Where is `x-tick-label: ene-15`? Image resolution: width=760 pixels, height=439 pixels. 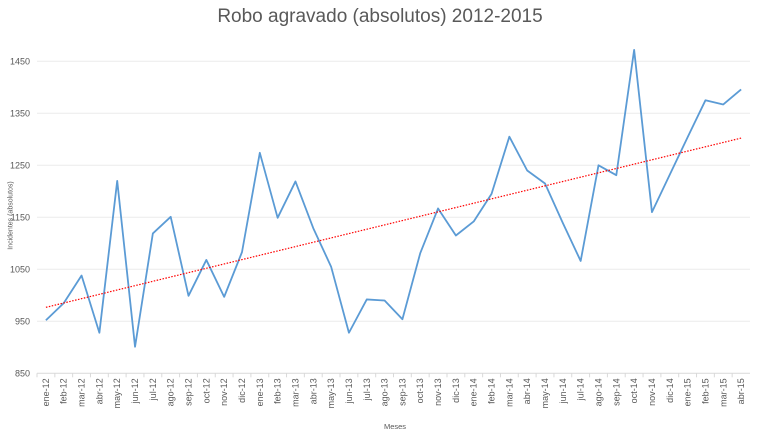 x-tick-label: ene-15 is located at coordinates (688, 392).